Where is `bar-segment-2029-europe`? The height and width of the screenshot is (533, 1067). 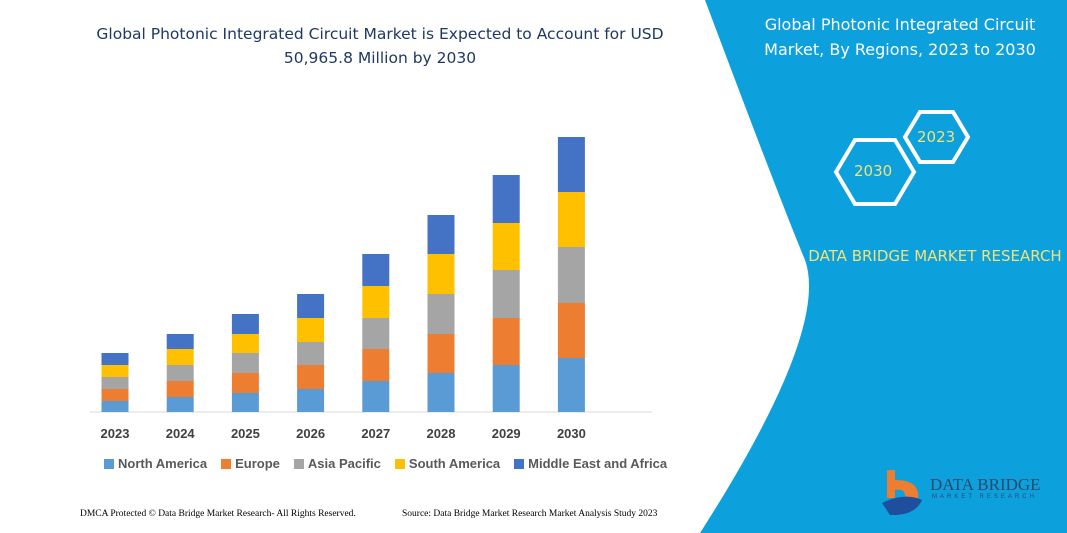
bar-segment-2029-europe is located at coordinates (506, 341).